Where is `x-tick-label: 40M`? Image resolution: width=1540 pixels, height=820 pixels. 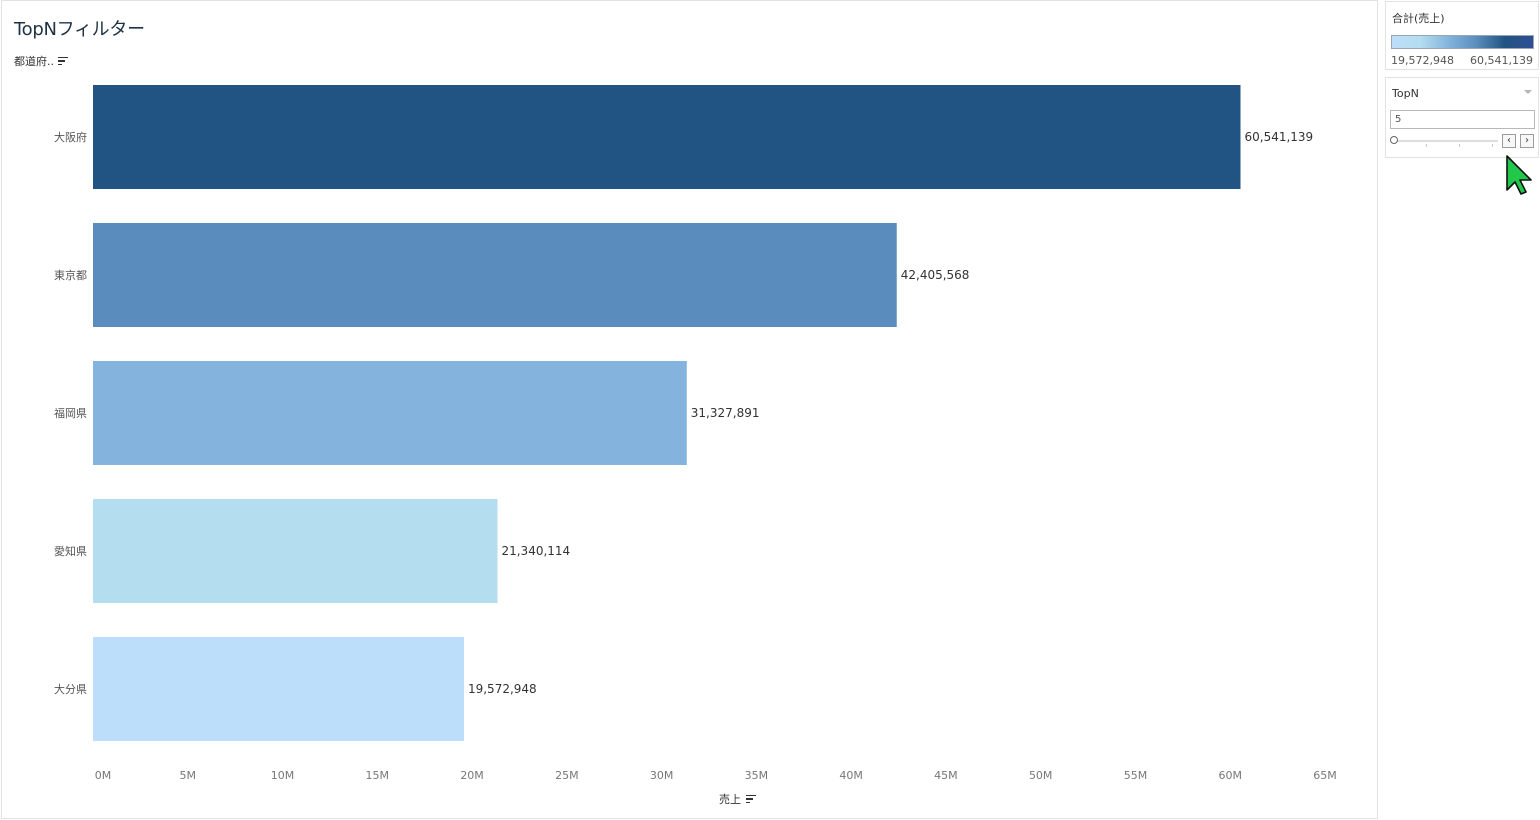
x-tick-label: 40M is located at coordinates (851, 775).